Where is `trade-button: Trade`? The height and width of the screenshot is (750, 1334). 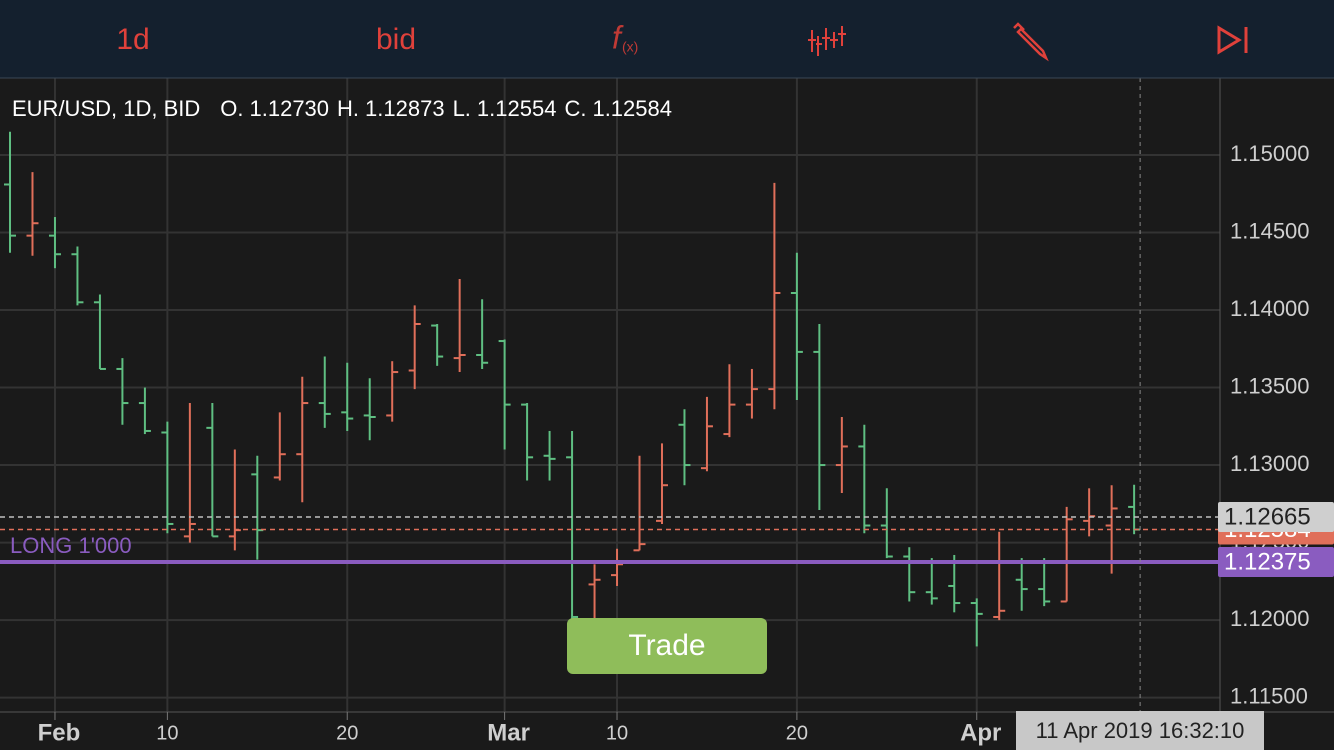
trade-button: Trade is located at coordinates (667, 646).